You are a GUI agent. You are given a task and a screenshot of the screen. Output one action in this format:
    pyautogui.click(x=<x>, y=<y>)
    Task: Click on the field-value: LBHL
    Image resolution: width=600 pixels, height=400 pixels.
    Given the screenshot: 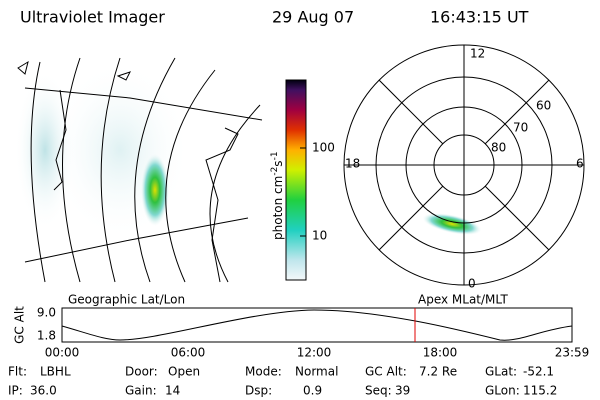 What is the action you would take?
    pyautogui.click(x=55, y=372)
    